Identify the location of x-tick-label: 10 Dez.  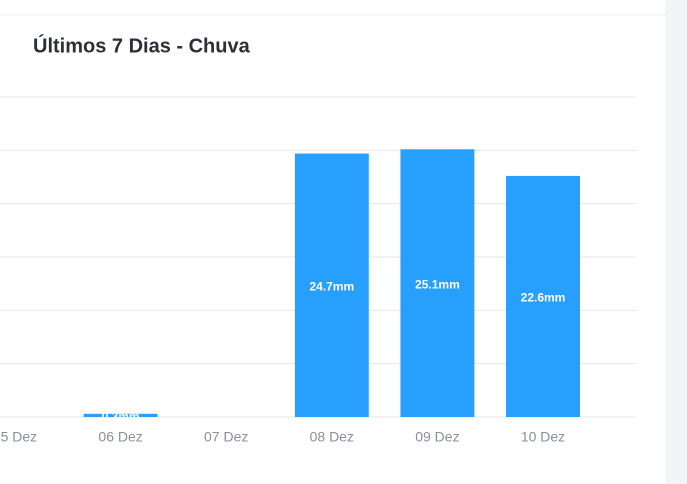
(543, 437).